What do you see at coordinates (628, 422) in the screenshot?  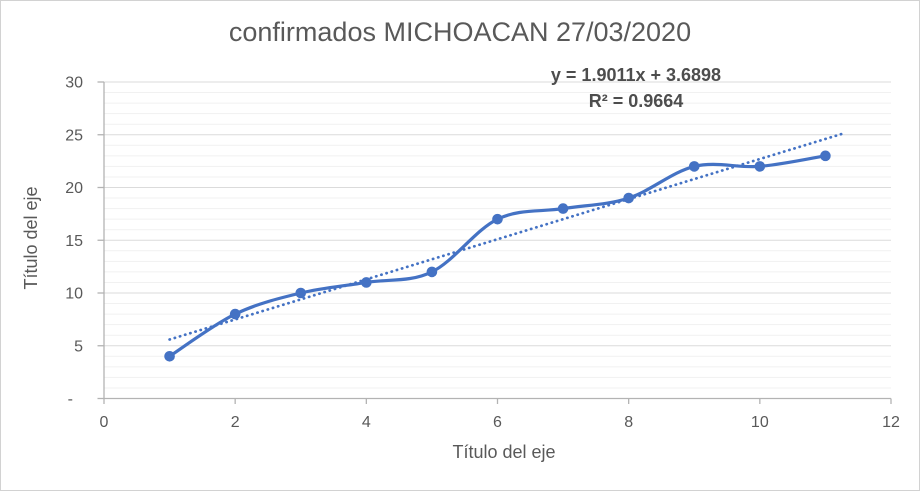 I see `x-tick-label: 8` at bounding box center [628, 422].